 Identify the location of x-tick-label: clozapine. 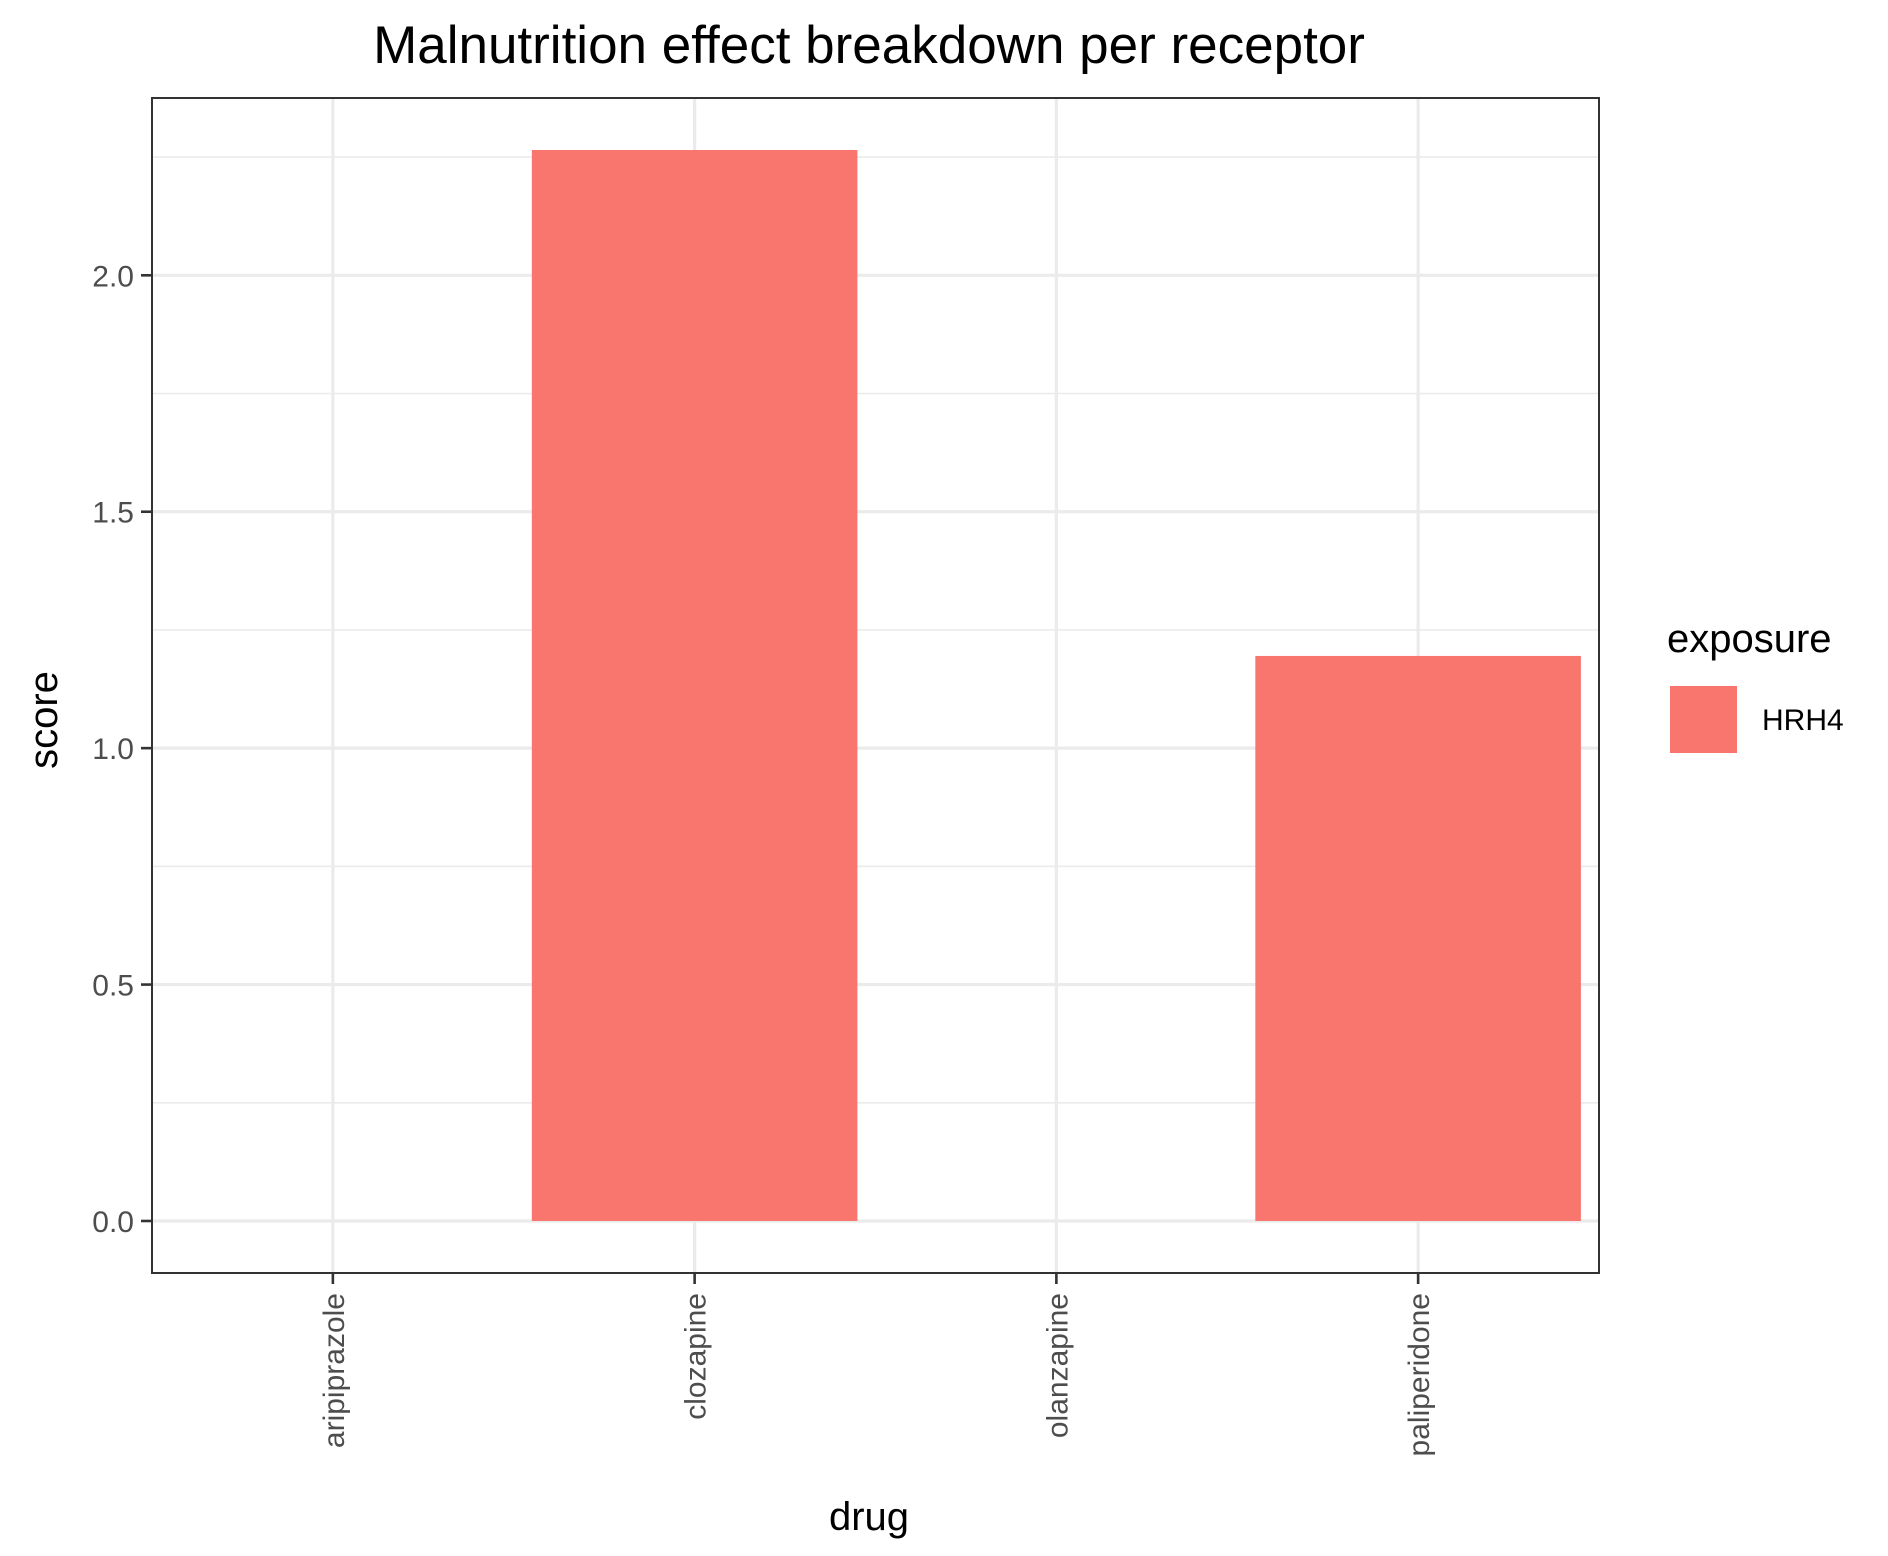
(696, 1356).